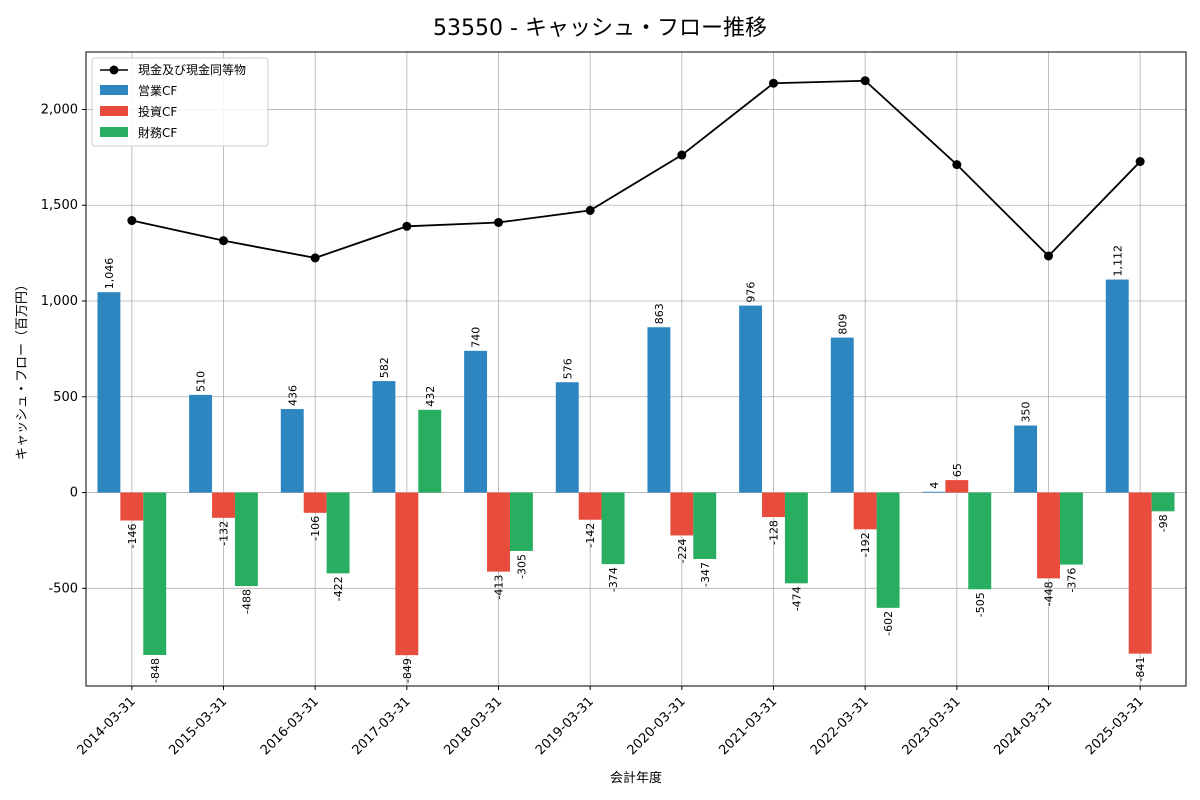 This screenshot has width=1200, height=800. What do you see at coordinates (22, 369) in the screenshot?
I see `y-axis-label: キャッシュ・フロー（百万円）` at bounding box center [22, 369].